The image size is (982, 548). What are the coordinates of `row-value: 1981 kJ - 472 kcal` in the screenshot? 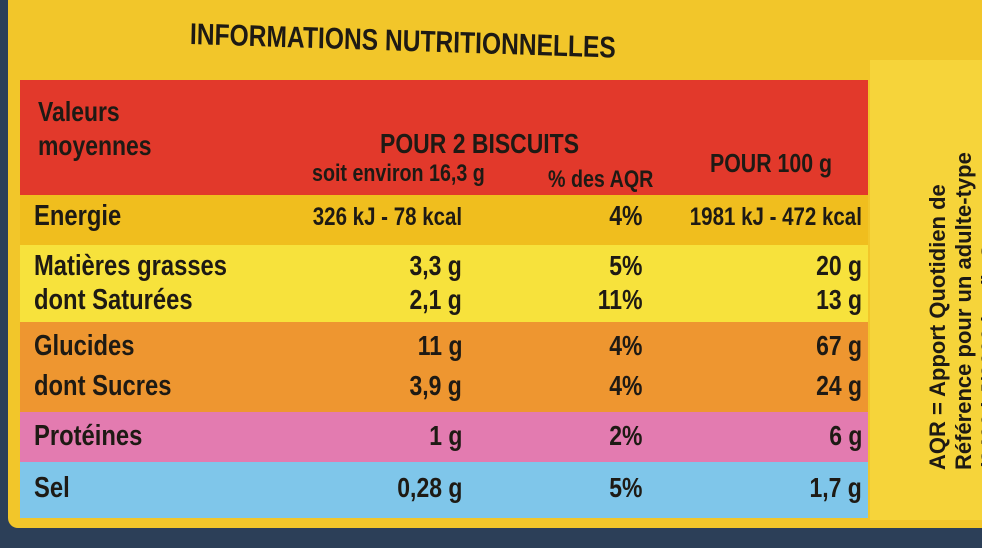 It's located at (775, 217).